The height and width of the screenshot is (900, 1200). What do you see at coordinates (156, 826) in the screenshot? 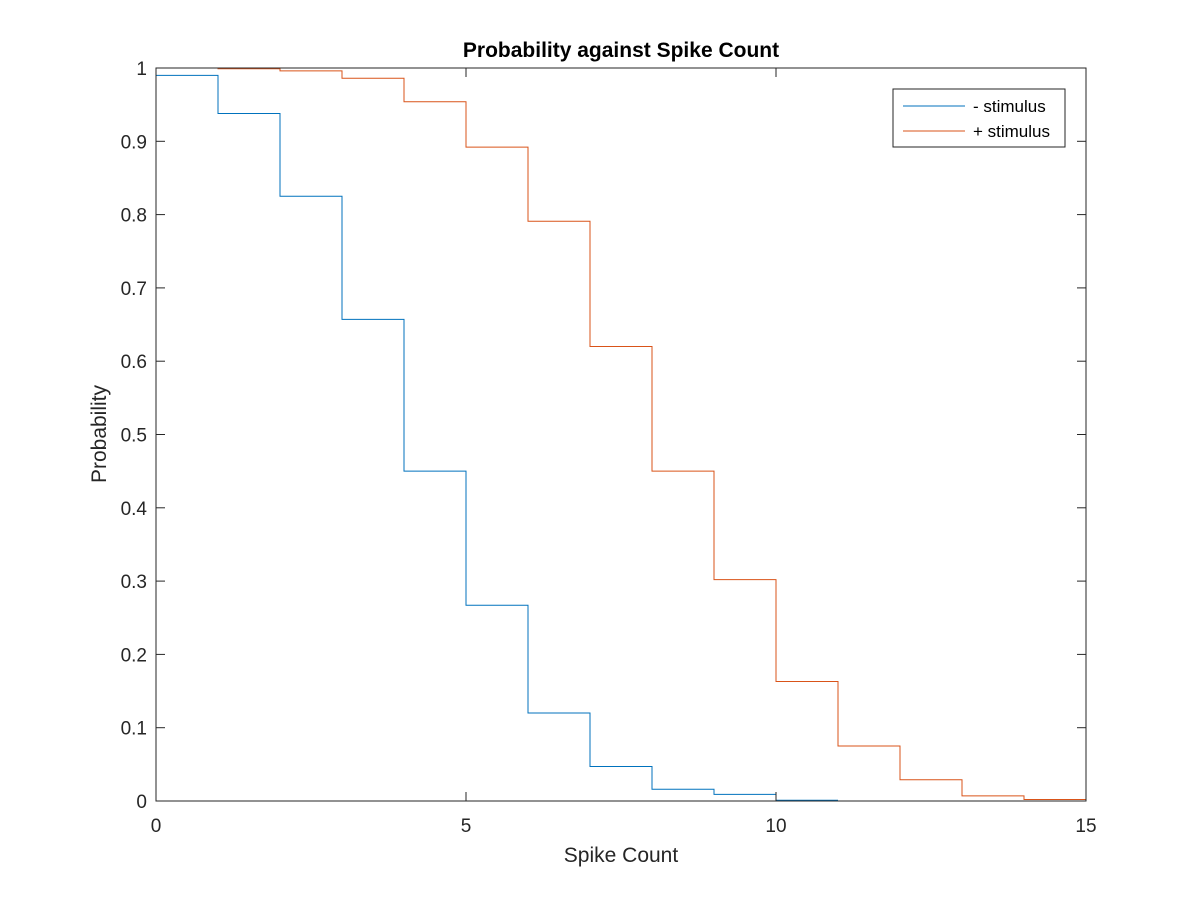
I see `x-tick-label: 0` at bounding box center [156, 826].